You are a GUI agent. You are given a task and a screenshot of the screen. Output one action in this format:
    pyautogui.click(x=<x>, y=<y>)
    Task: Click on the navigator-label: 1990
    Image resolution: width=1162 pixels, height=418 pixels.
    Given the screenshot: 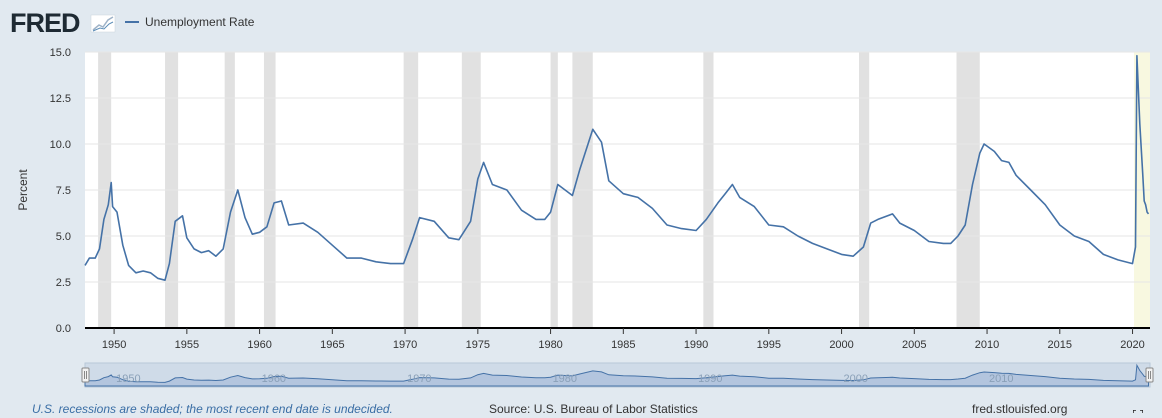 What is the action you would take?
    pyautogui.click(x=710, y=379)
    